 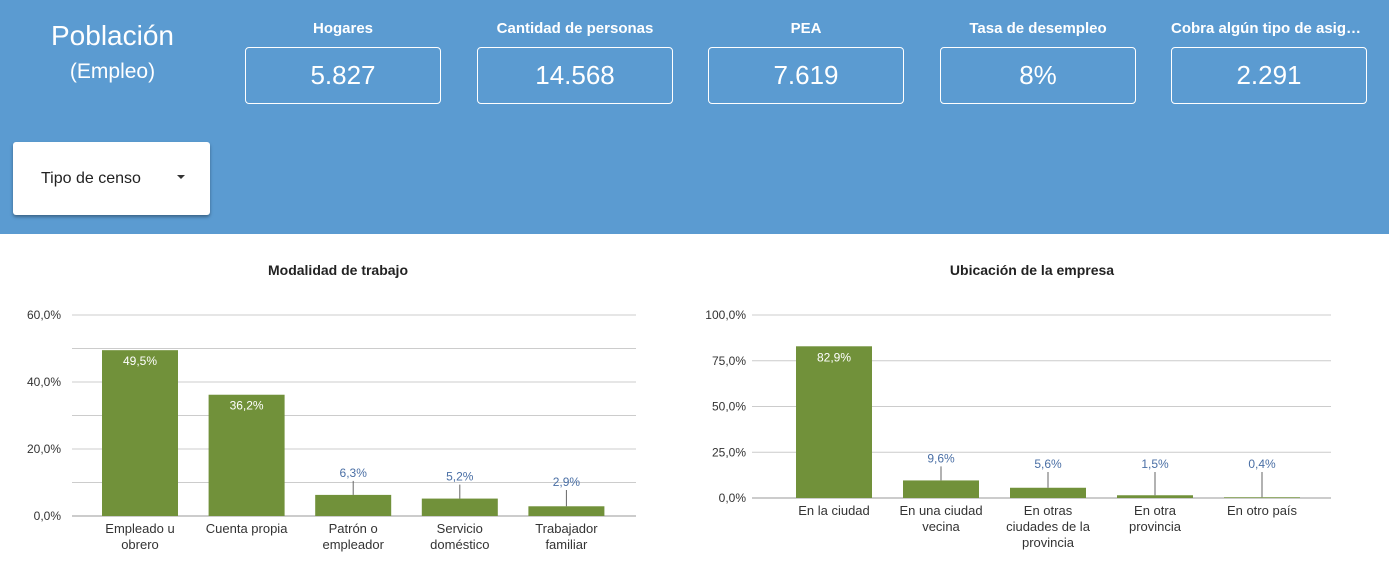 What do you see at coordinates (247, 528) in the screenshot?
I see `x-category-label: Cuenta propia` at bounding box center [247, 528].